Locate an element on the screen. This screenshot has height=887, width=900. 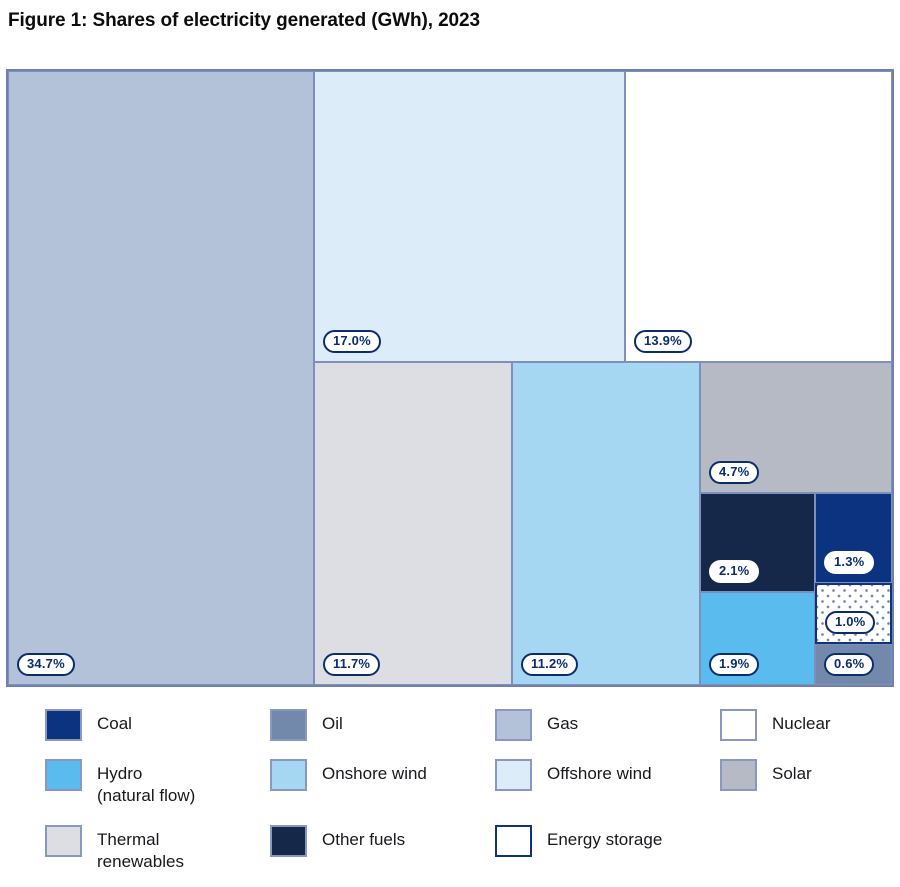
value-badge-onshore-wind: 11.2% is located at coordinates (550, 664).